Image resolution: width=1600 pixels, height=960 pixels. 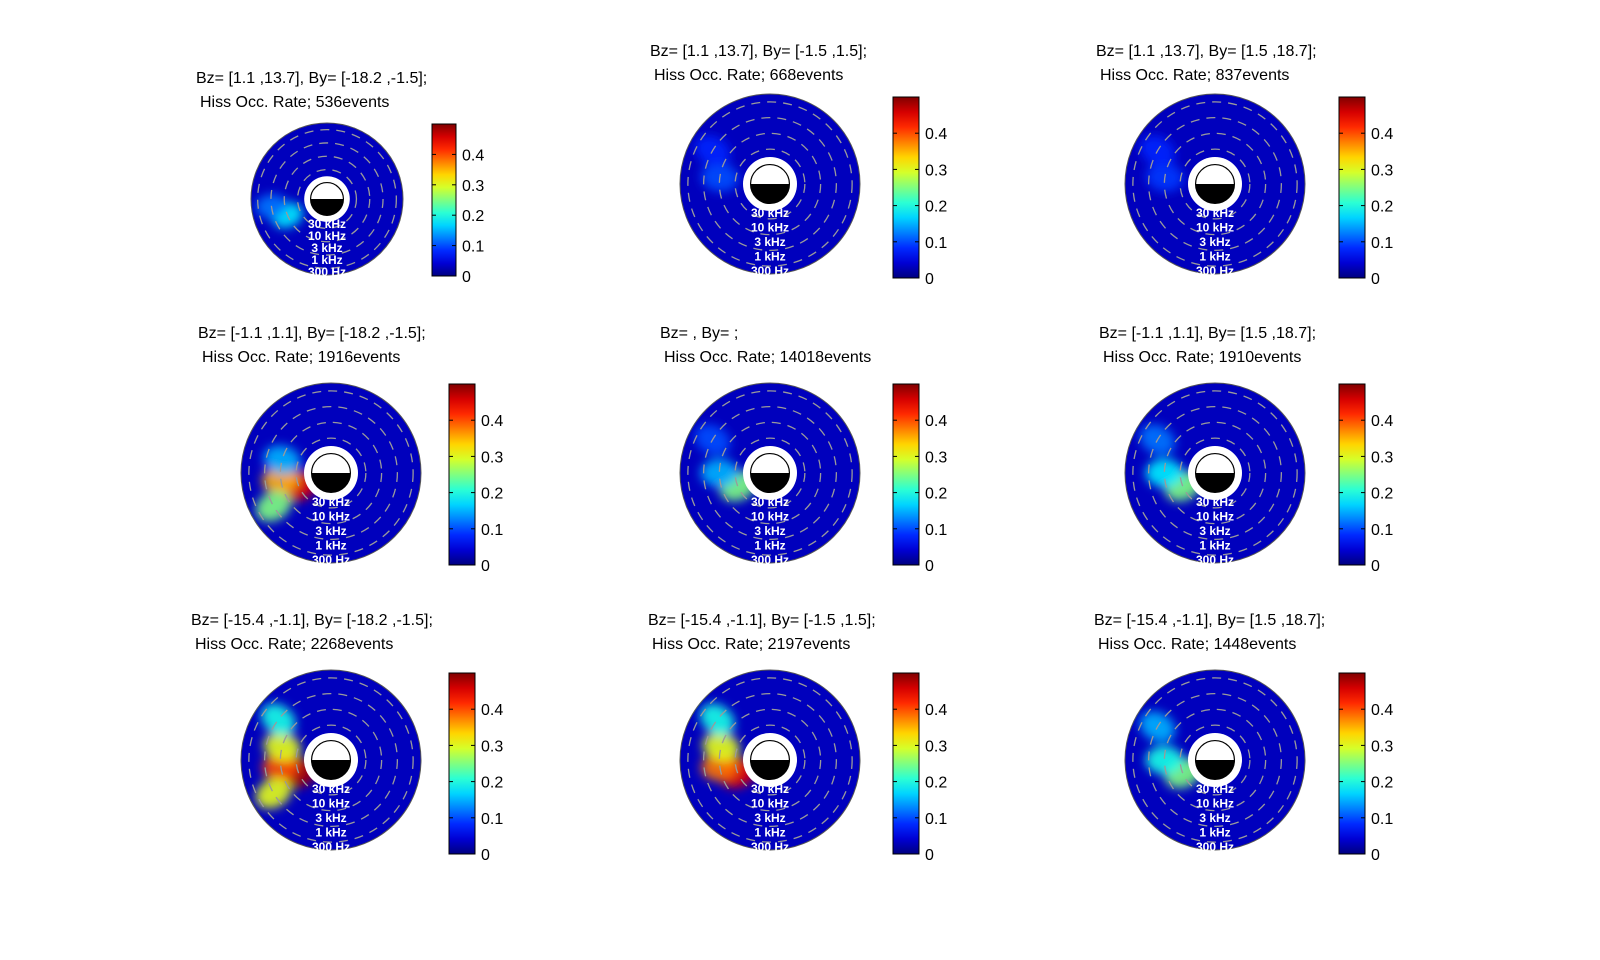 I want to click on freq-label: 10 kHz, so click(x=1215, y=804).